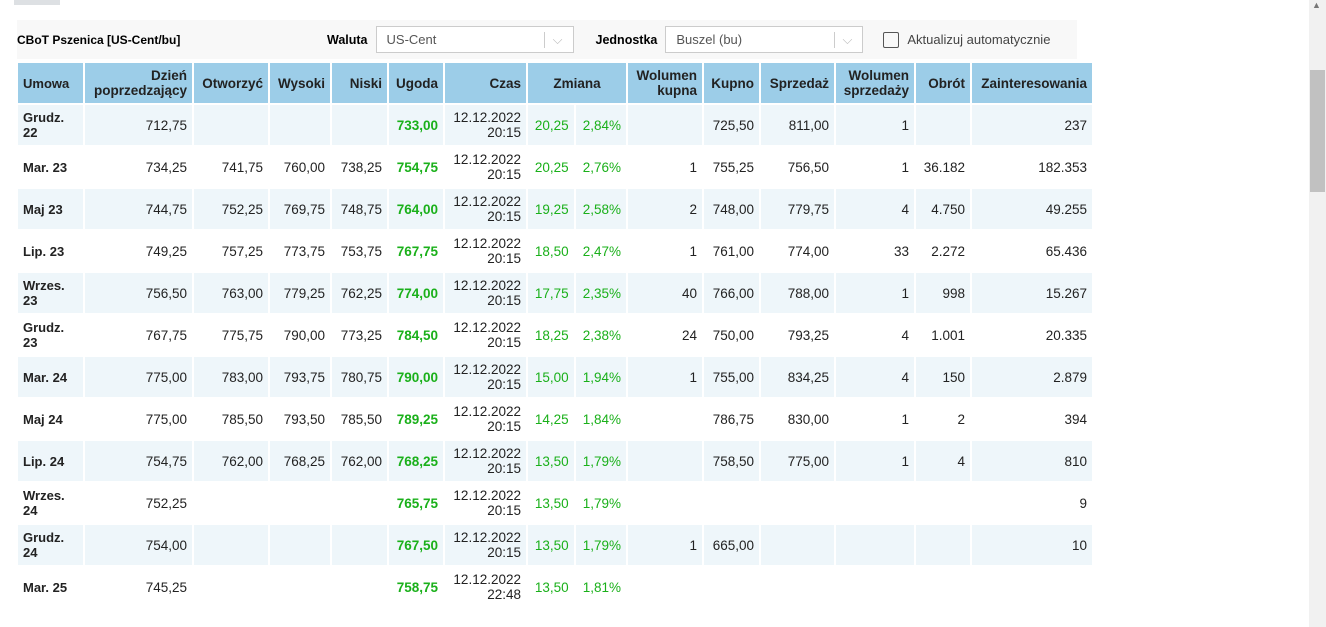 The image size is (1326, 627). What do you see at coordinates (99, 39) in the screenshot?
I see `page-title: CBoT Pszenica [US-Cent/bu]` at bounding box center [99, 39].